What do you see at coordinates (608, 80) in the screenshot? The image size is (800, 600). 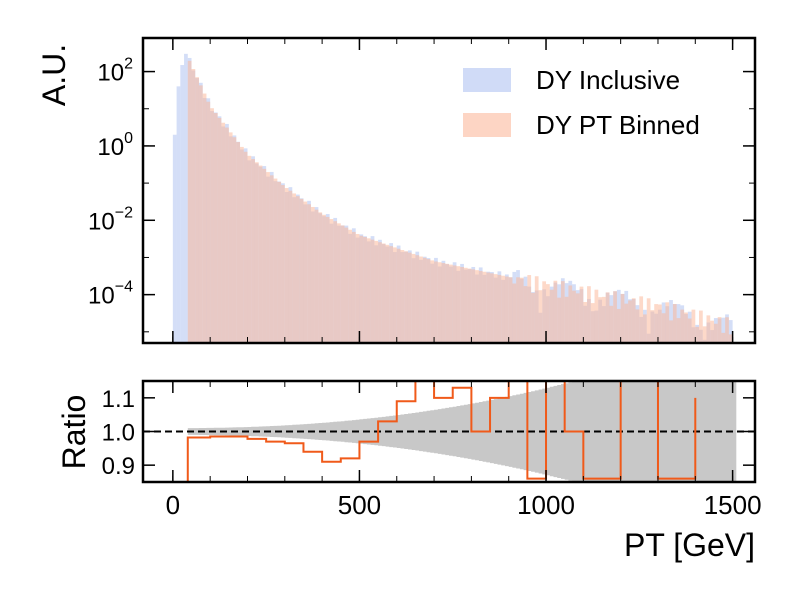 I see `legend-label: DY Inclusive` at bounding box center [608, 80].